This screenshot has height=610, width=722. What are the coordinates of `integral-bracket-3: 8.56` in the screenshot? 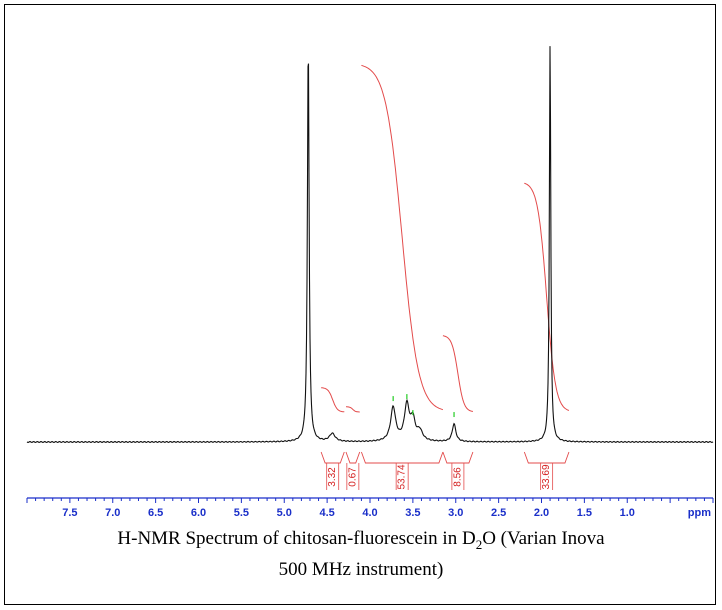 It's located at (458, 470).